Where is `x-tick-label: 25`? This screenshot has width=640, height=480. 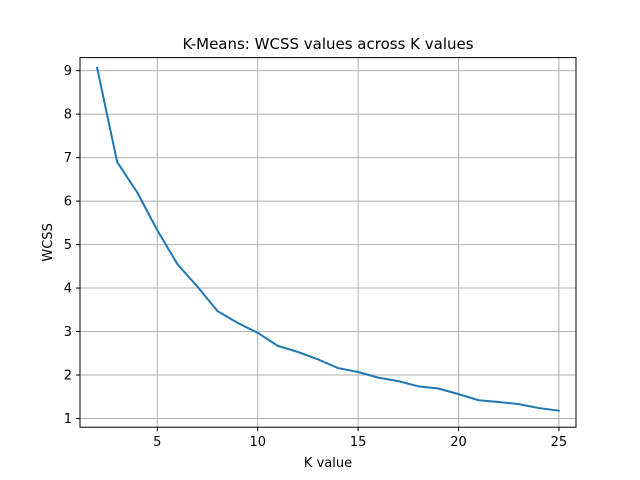
x-tick-label: 25 is located at coordinates (559, 442).